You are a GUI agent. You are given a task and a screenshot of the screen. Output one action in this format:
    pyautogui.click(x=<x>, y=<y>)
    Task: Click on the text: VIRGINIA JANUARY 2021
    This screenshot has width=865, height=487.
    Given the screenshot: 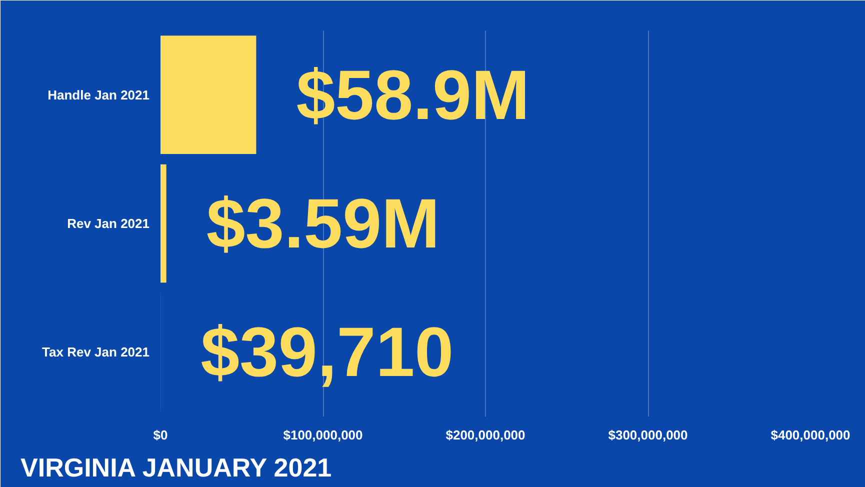 What is the action you would take?
    pyautogui.click(x=176, y=467)
    